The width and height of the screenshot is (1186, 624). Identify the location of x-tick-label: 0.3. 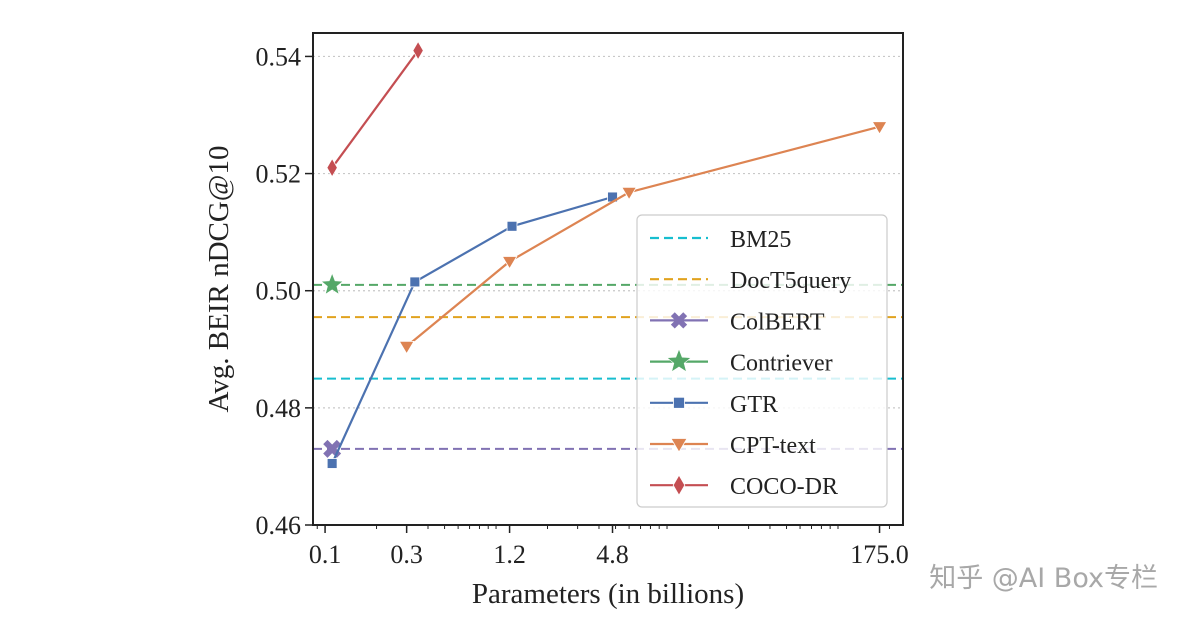
(406, 554).